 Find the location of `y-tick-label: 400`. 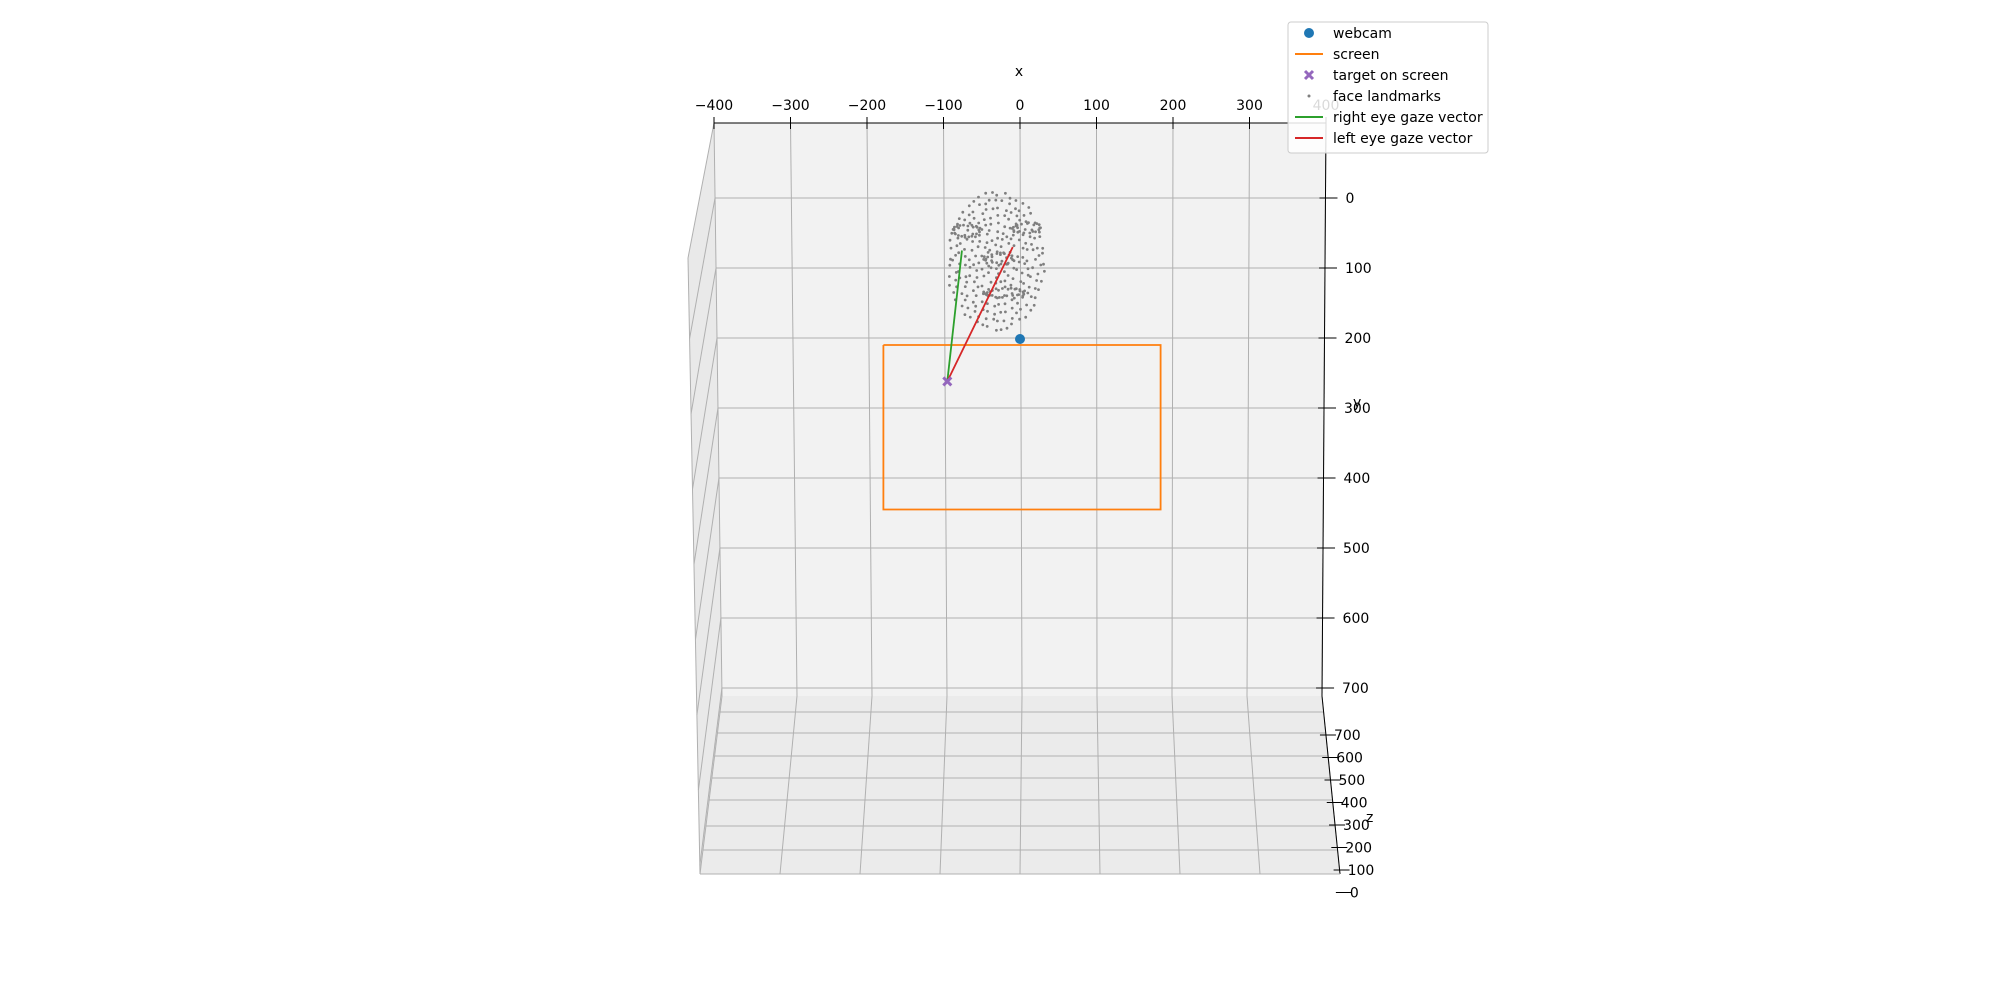

y-tick-label: 400 is located at coordinates (1357, 479).